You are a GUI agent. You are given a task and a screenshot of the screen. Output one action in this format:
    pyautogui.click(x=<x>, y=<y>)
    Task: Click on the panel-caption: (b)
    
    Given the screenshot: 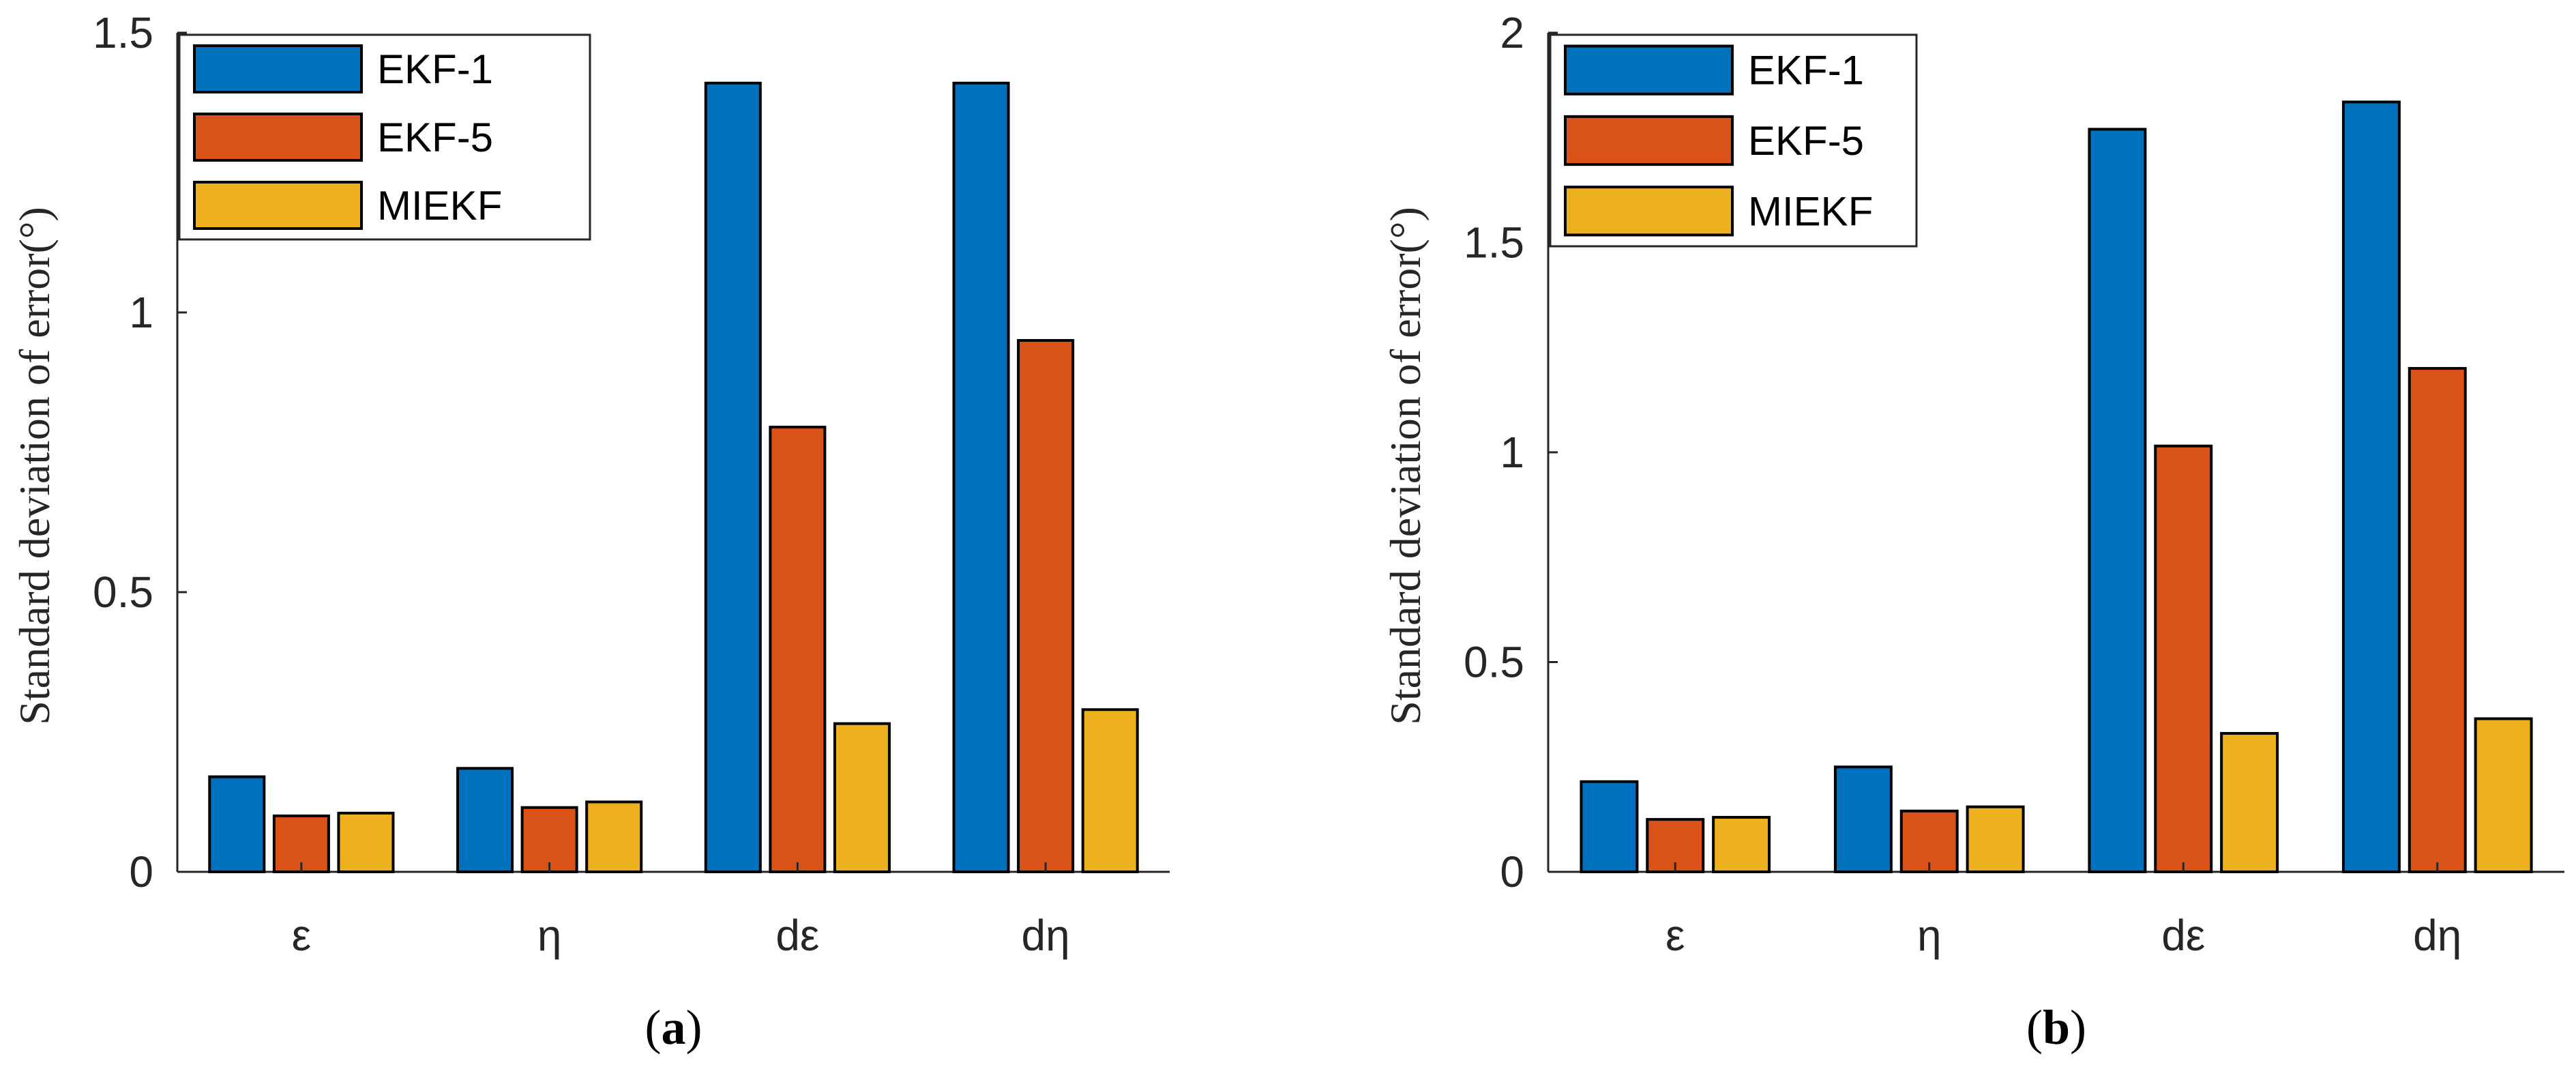 What is the action you would take?
    pyautogui.click(x=2056, y=1027)
    